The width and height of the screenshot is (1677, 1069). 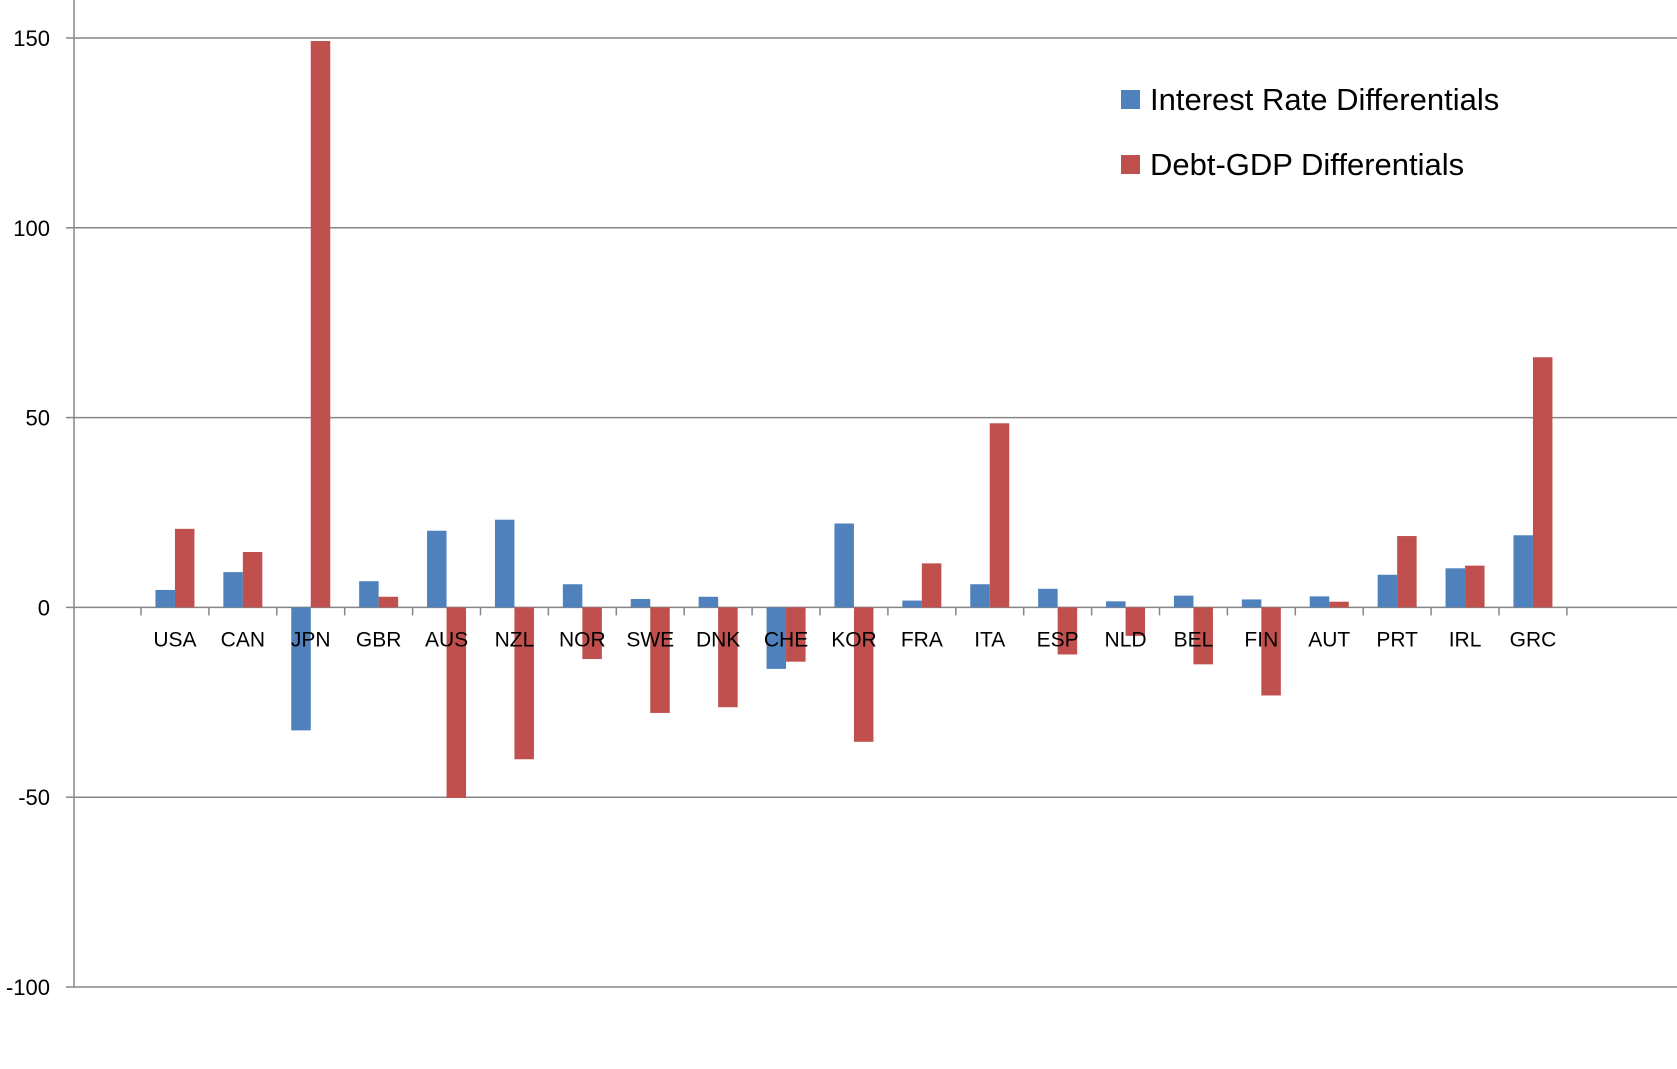 I want to click on y-tick-label: 150, so click(x=31, y=38).